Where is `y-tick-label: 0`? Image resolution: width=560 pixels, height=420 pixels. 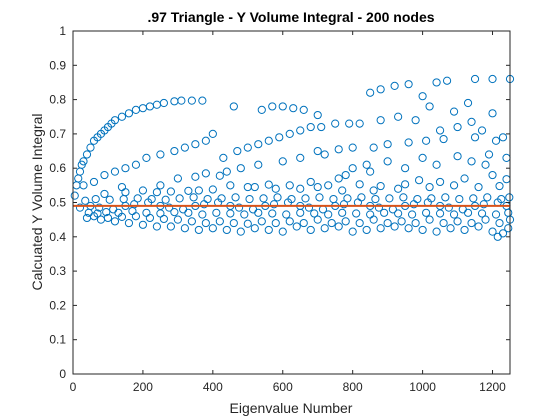 y-tick-label: 0 is located at coordinates (62, 374).